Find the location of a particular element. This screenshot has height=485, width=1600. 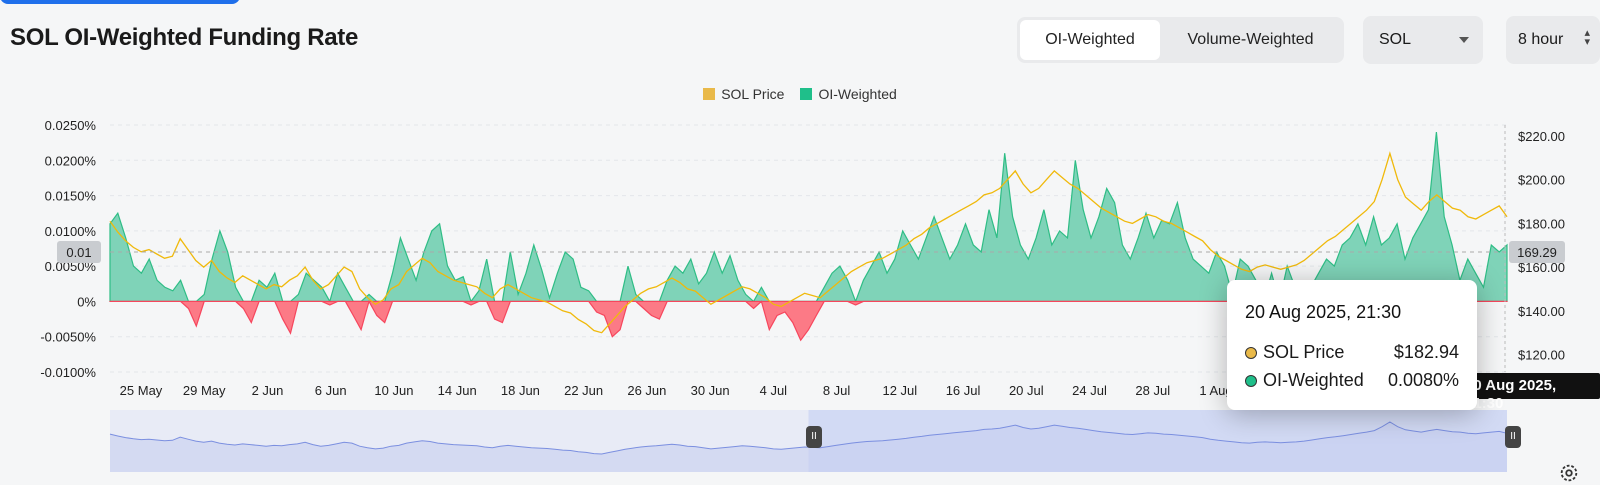

interval-select-value: 8 hour is located at coordinates (1541, 39).